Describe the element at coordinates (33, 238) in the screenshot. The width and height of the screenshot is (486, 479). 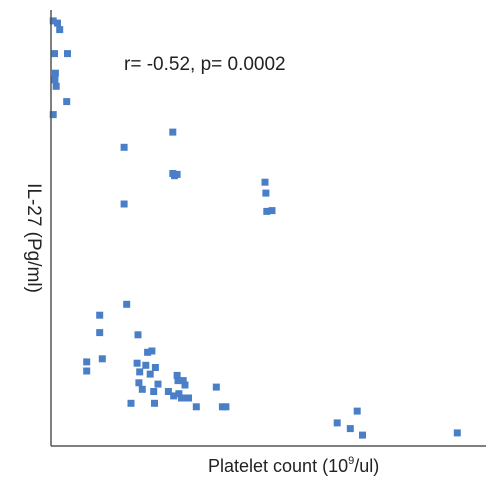
I see `y-axis-label: IL-27 (Pg/ml)` at that location.